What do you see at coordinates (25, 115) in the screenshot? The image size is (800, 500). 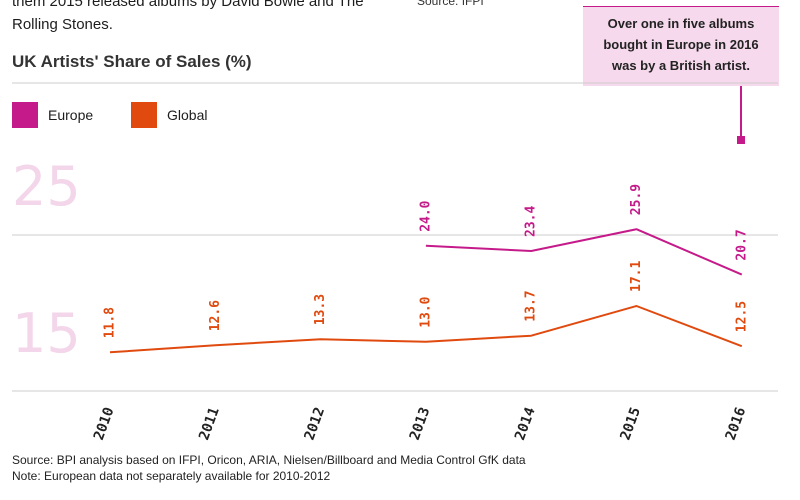 I see `legend-swatch-europe` at bounding box center [25, 115].